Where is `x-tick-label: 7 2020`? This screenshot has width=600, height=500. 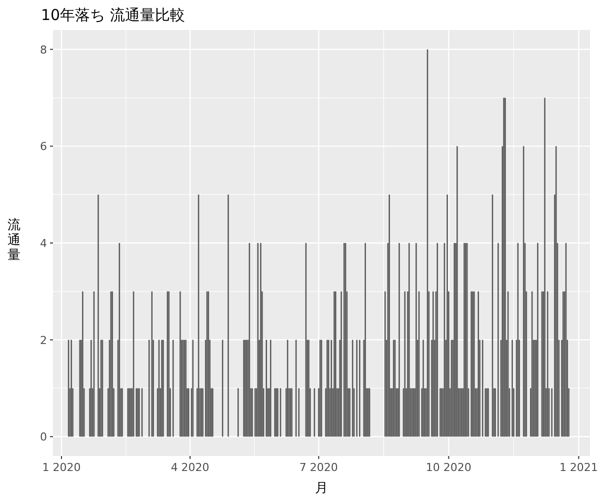
x-tick-label: 7 2020 is located at coordinates (318, 467).